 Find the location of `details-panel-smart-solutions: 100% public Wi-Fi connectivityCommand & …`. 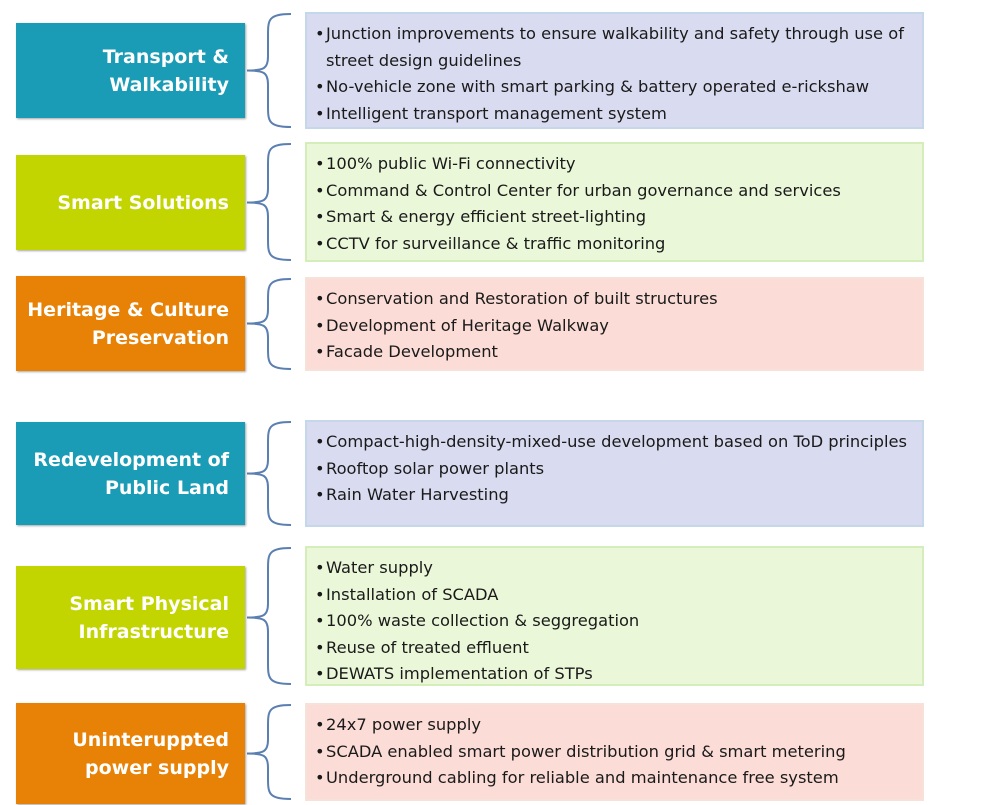

details-panel-smart-solutions: 100% public Wi-Fi connectivityCommand & … is located at coordinates (614, 202).